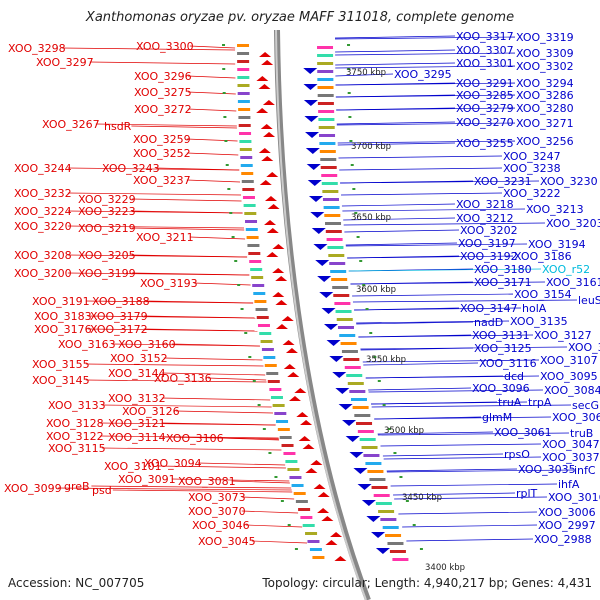  Describe the element at coordinates (485, 95) in the screenshot. I see `right-gene-label: XOO_3285` at that location.